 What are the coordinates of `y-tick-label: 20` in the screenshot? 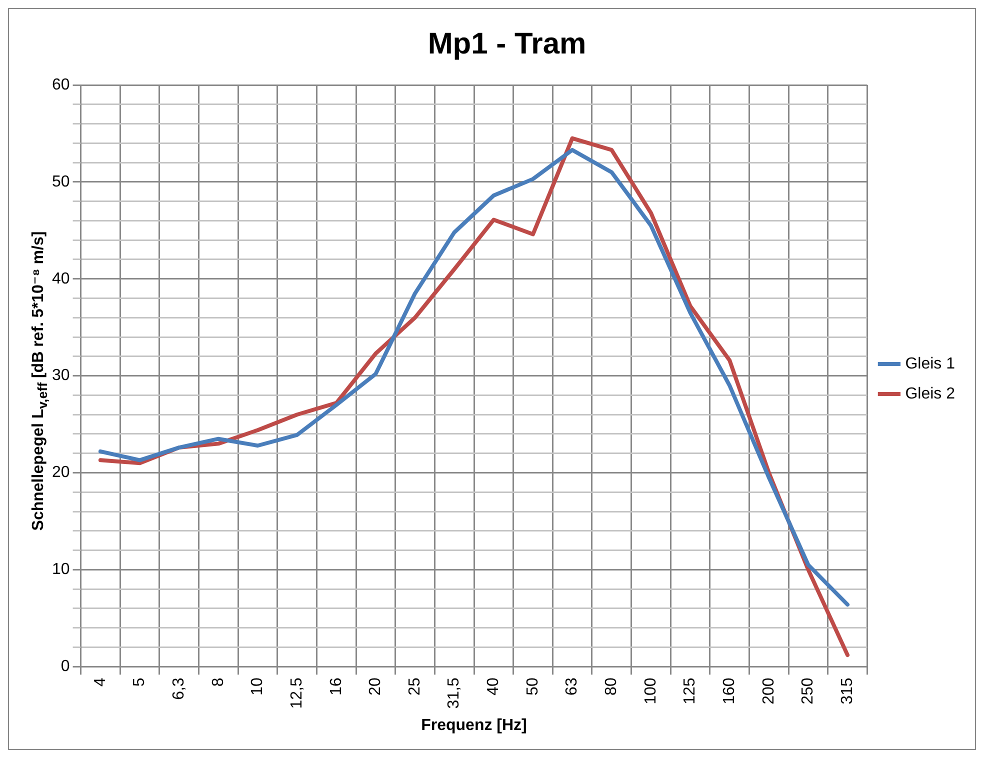 It's located at (61, 473).